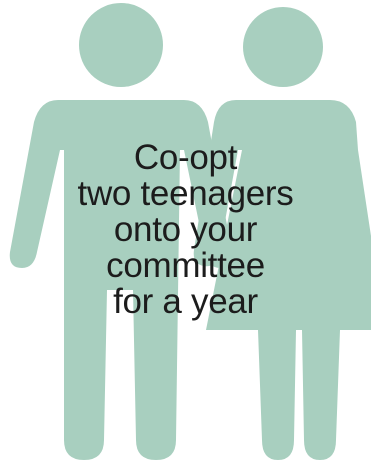  What do you see at coordinates (185, 193) in the screenshot?
I see `caption-line: two teenagers` at bounding box center [185, 193].